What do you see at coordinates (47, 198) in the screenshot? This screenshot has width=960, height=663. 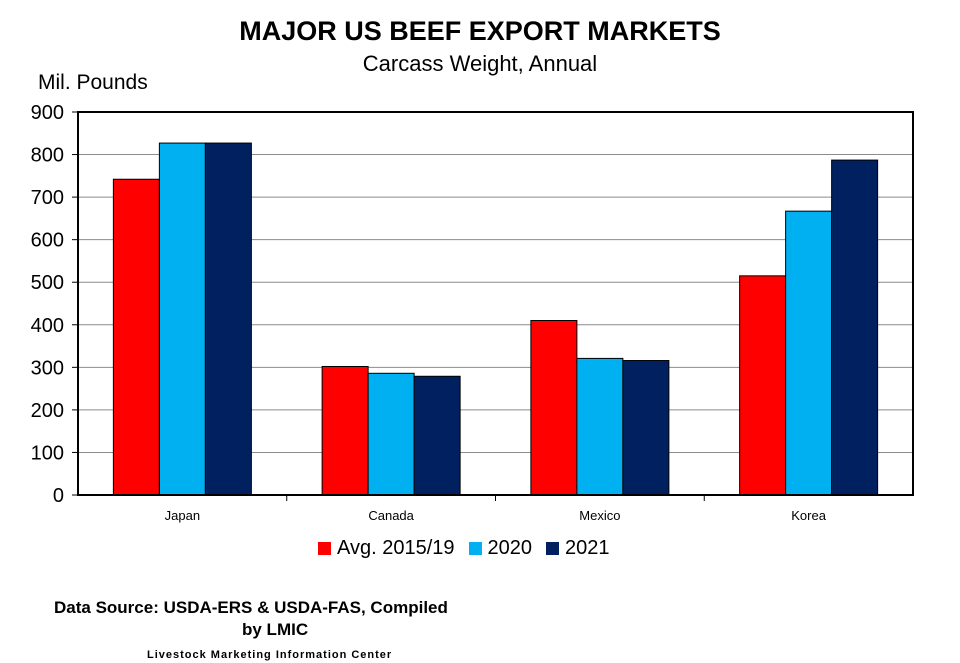 I see `y-tick-label: 700` at bounding box center [47, 198].